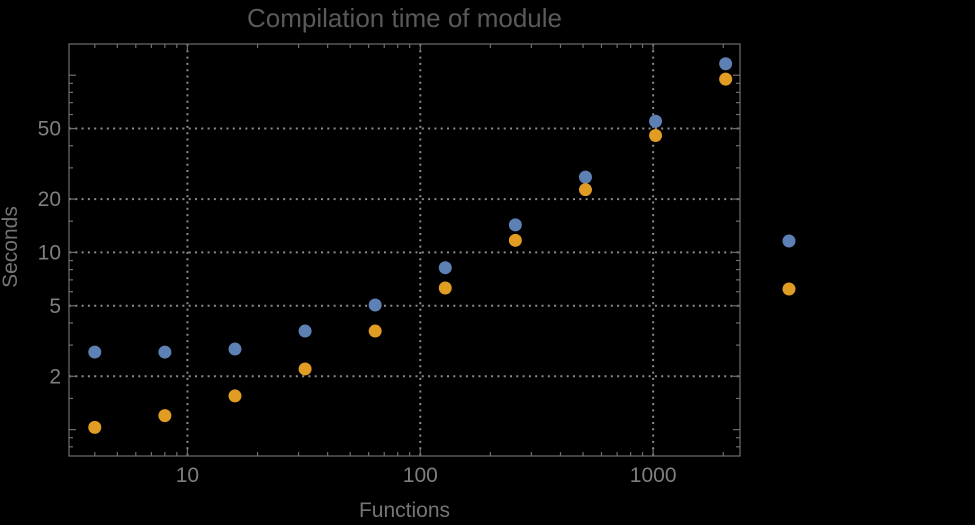 The width and height of the screenshot is (975, 525). What do you see at coordinates (49, 129) in the screenshot?
I see `y-tick-label: 50` at bounding box center [49, 129].